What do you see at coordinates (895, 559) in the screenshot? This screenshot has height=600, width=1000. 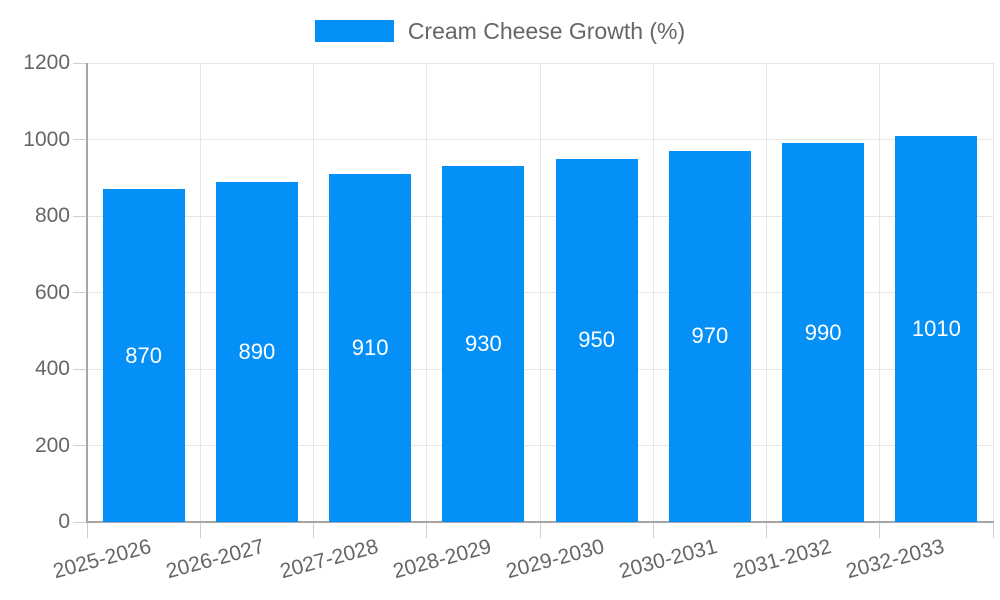 I see `x-tick-label: 2032-2033` at bounding box center [895, 559].